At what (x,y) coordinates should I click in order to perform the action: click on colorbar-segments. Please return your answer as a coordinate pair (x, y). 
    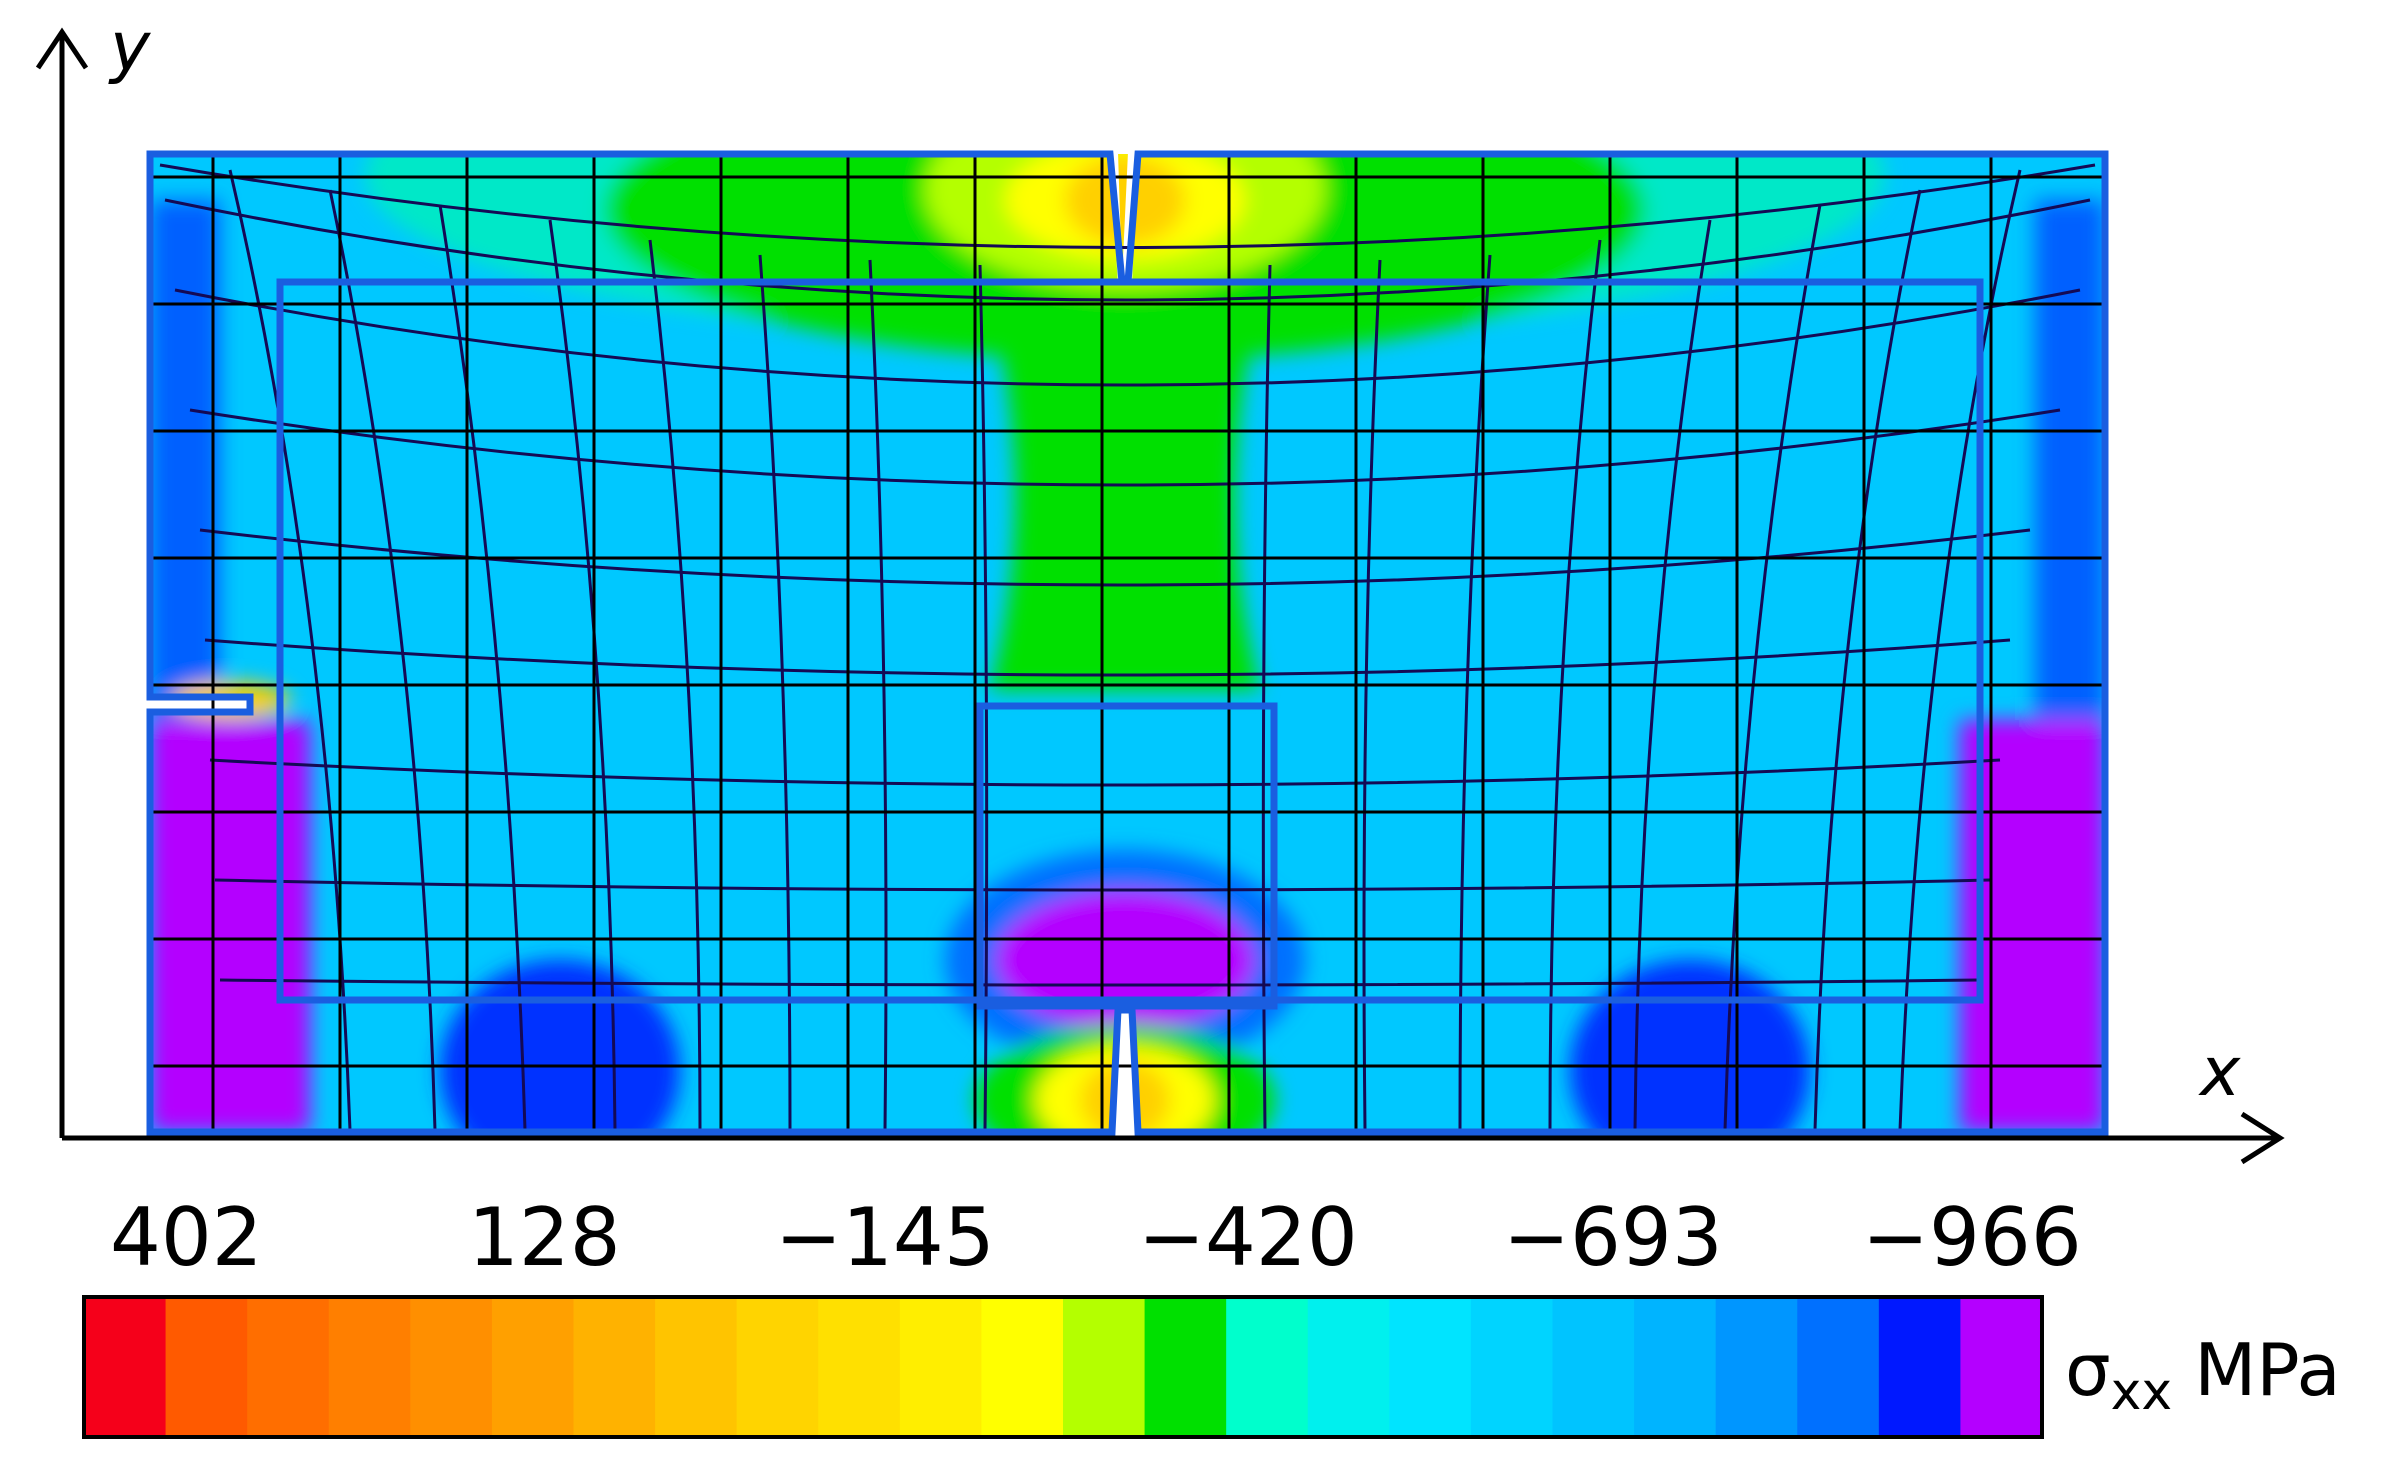
    Looking at the image, I should click on (1063, 1367).